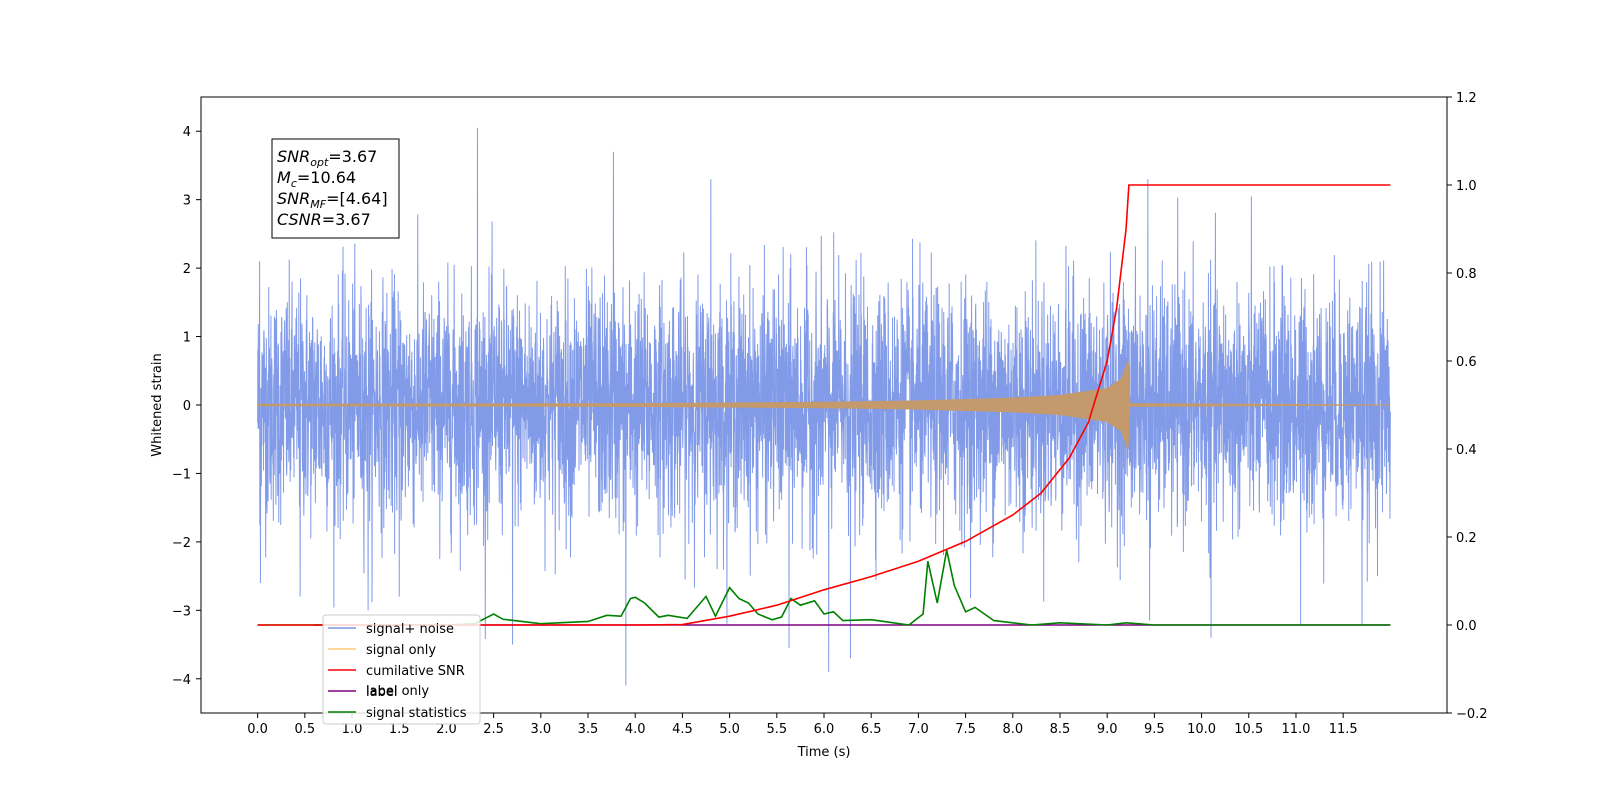 This screenshot has height=800, width=1600. Describe the element at coordinates (327, 158) in the screenshot. I see `annotation-line: SNRopt=3.67` at that location.